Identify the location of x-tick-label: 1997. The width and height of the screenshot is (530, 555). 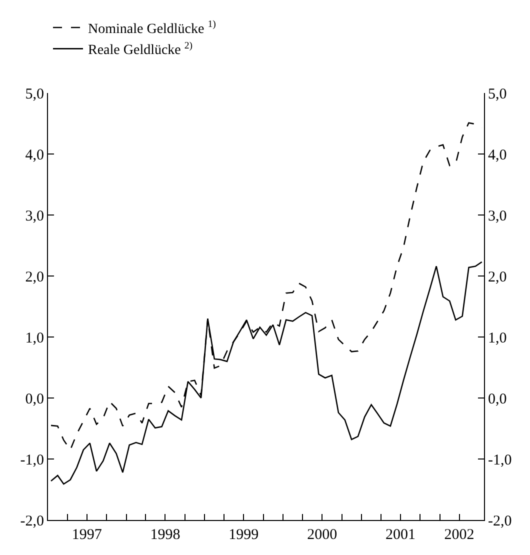
(87, 535).